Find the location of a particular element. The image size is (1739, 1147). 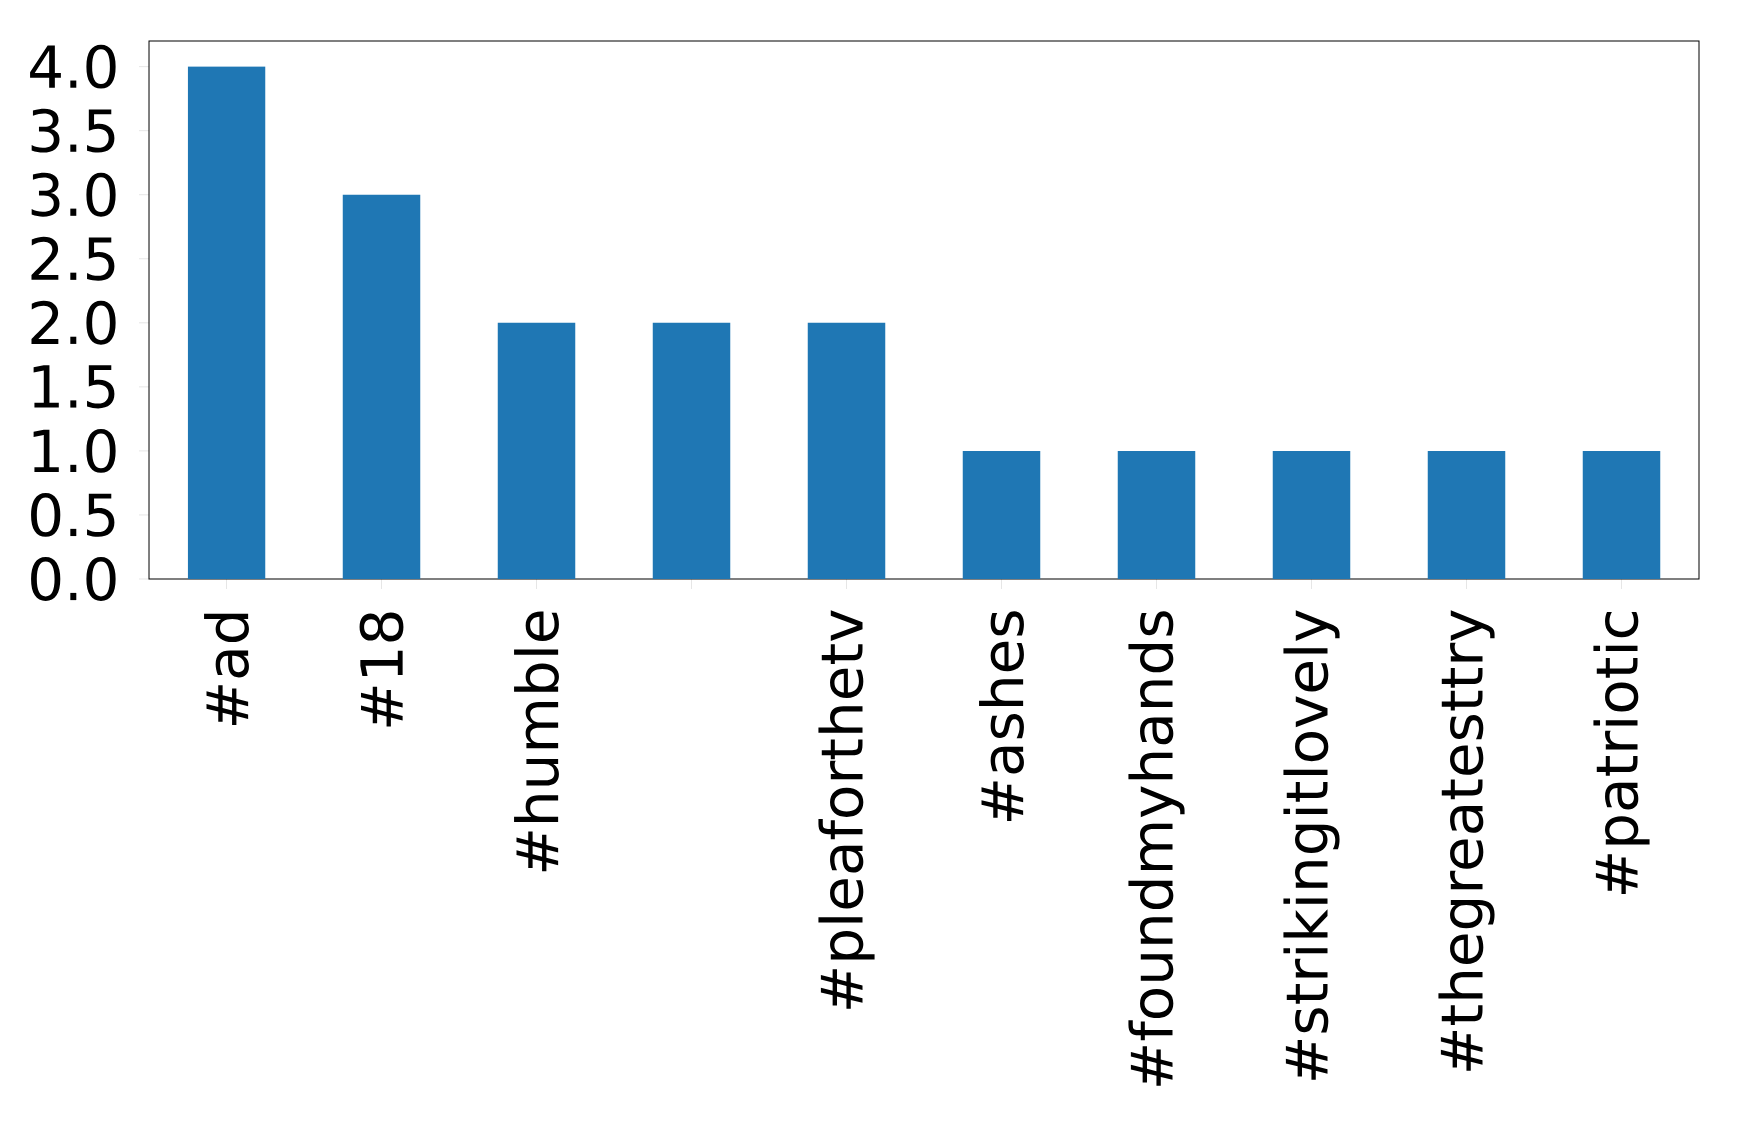

y-tick-label: 0.0 is located at coordinates (73, 579).